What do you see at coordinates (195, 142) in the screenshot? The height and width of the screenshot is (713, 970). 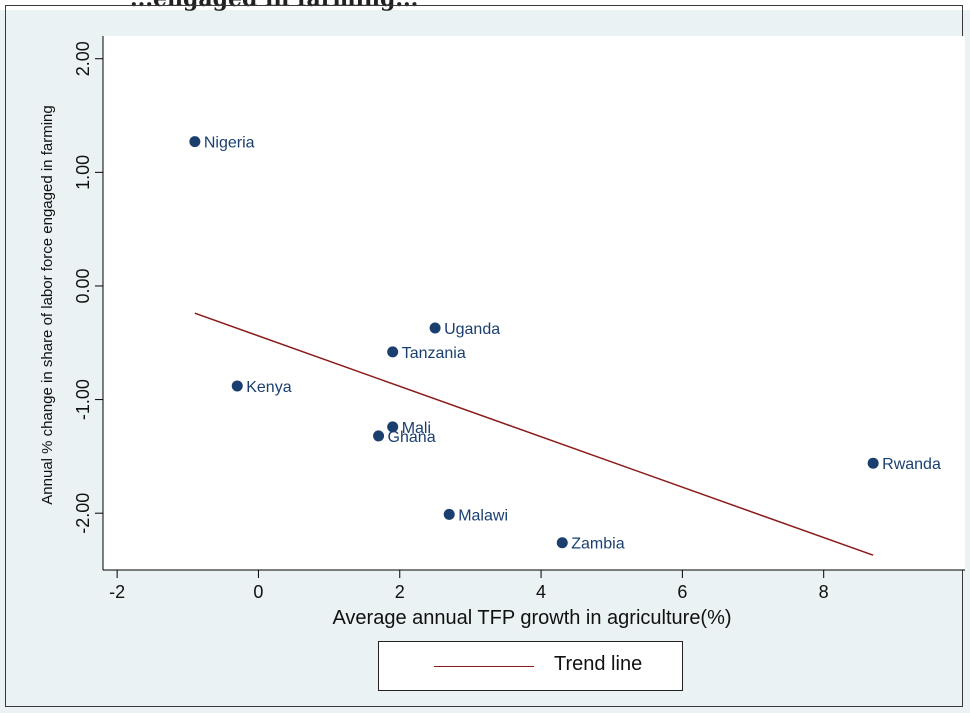 I see `point-nigeria` at bounding box center [195, 142].